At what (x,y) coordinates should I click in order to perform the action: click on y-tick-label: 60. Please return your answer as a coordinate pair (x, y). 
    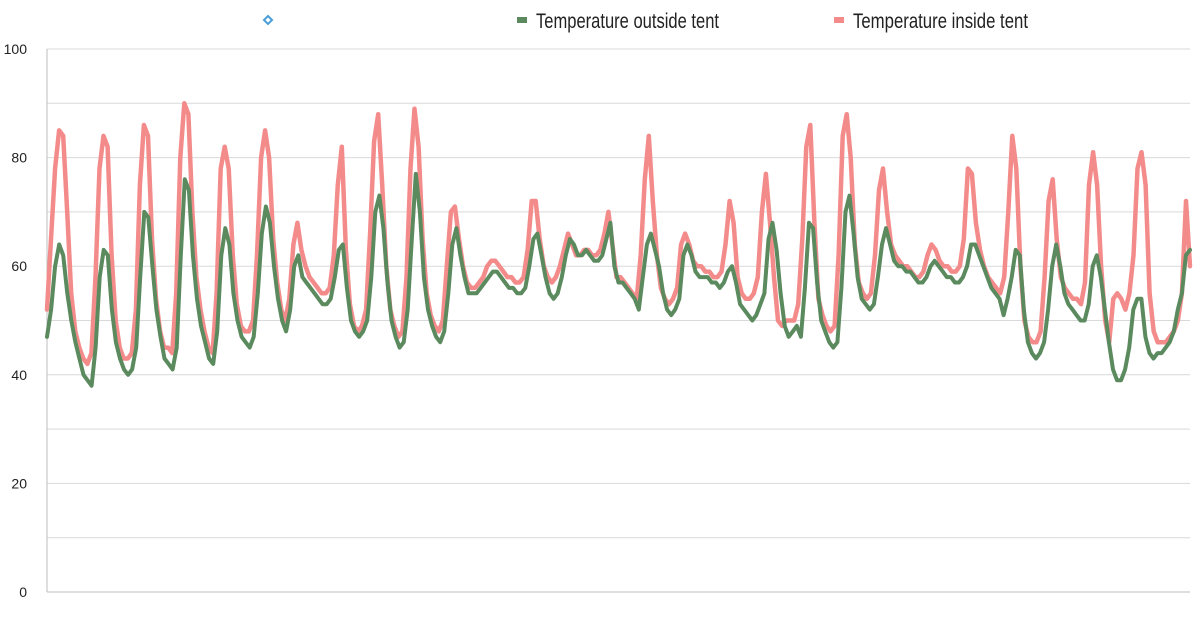
    Looking at the image, I should click on (19, 266).